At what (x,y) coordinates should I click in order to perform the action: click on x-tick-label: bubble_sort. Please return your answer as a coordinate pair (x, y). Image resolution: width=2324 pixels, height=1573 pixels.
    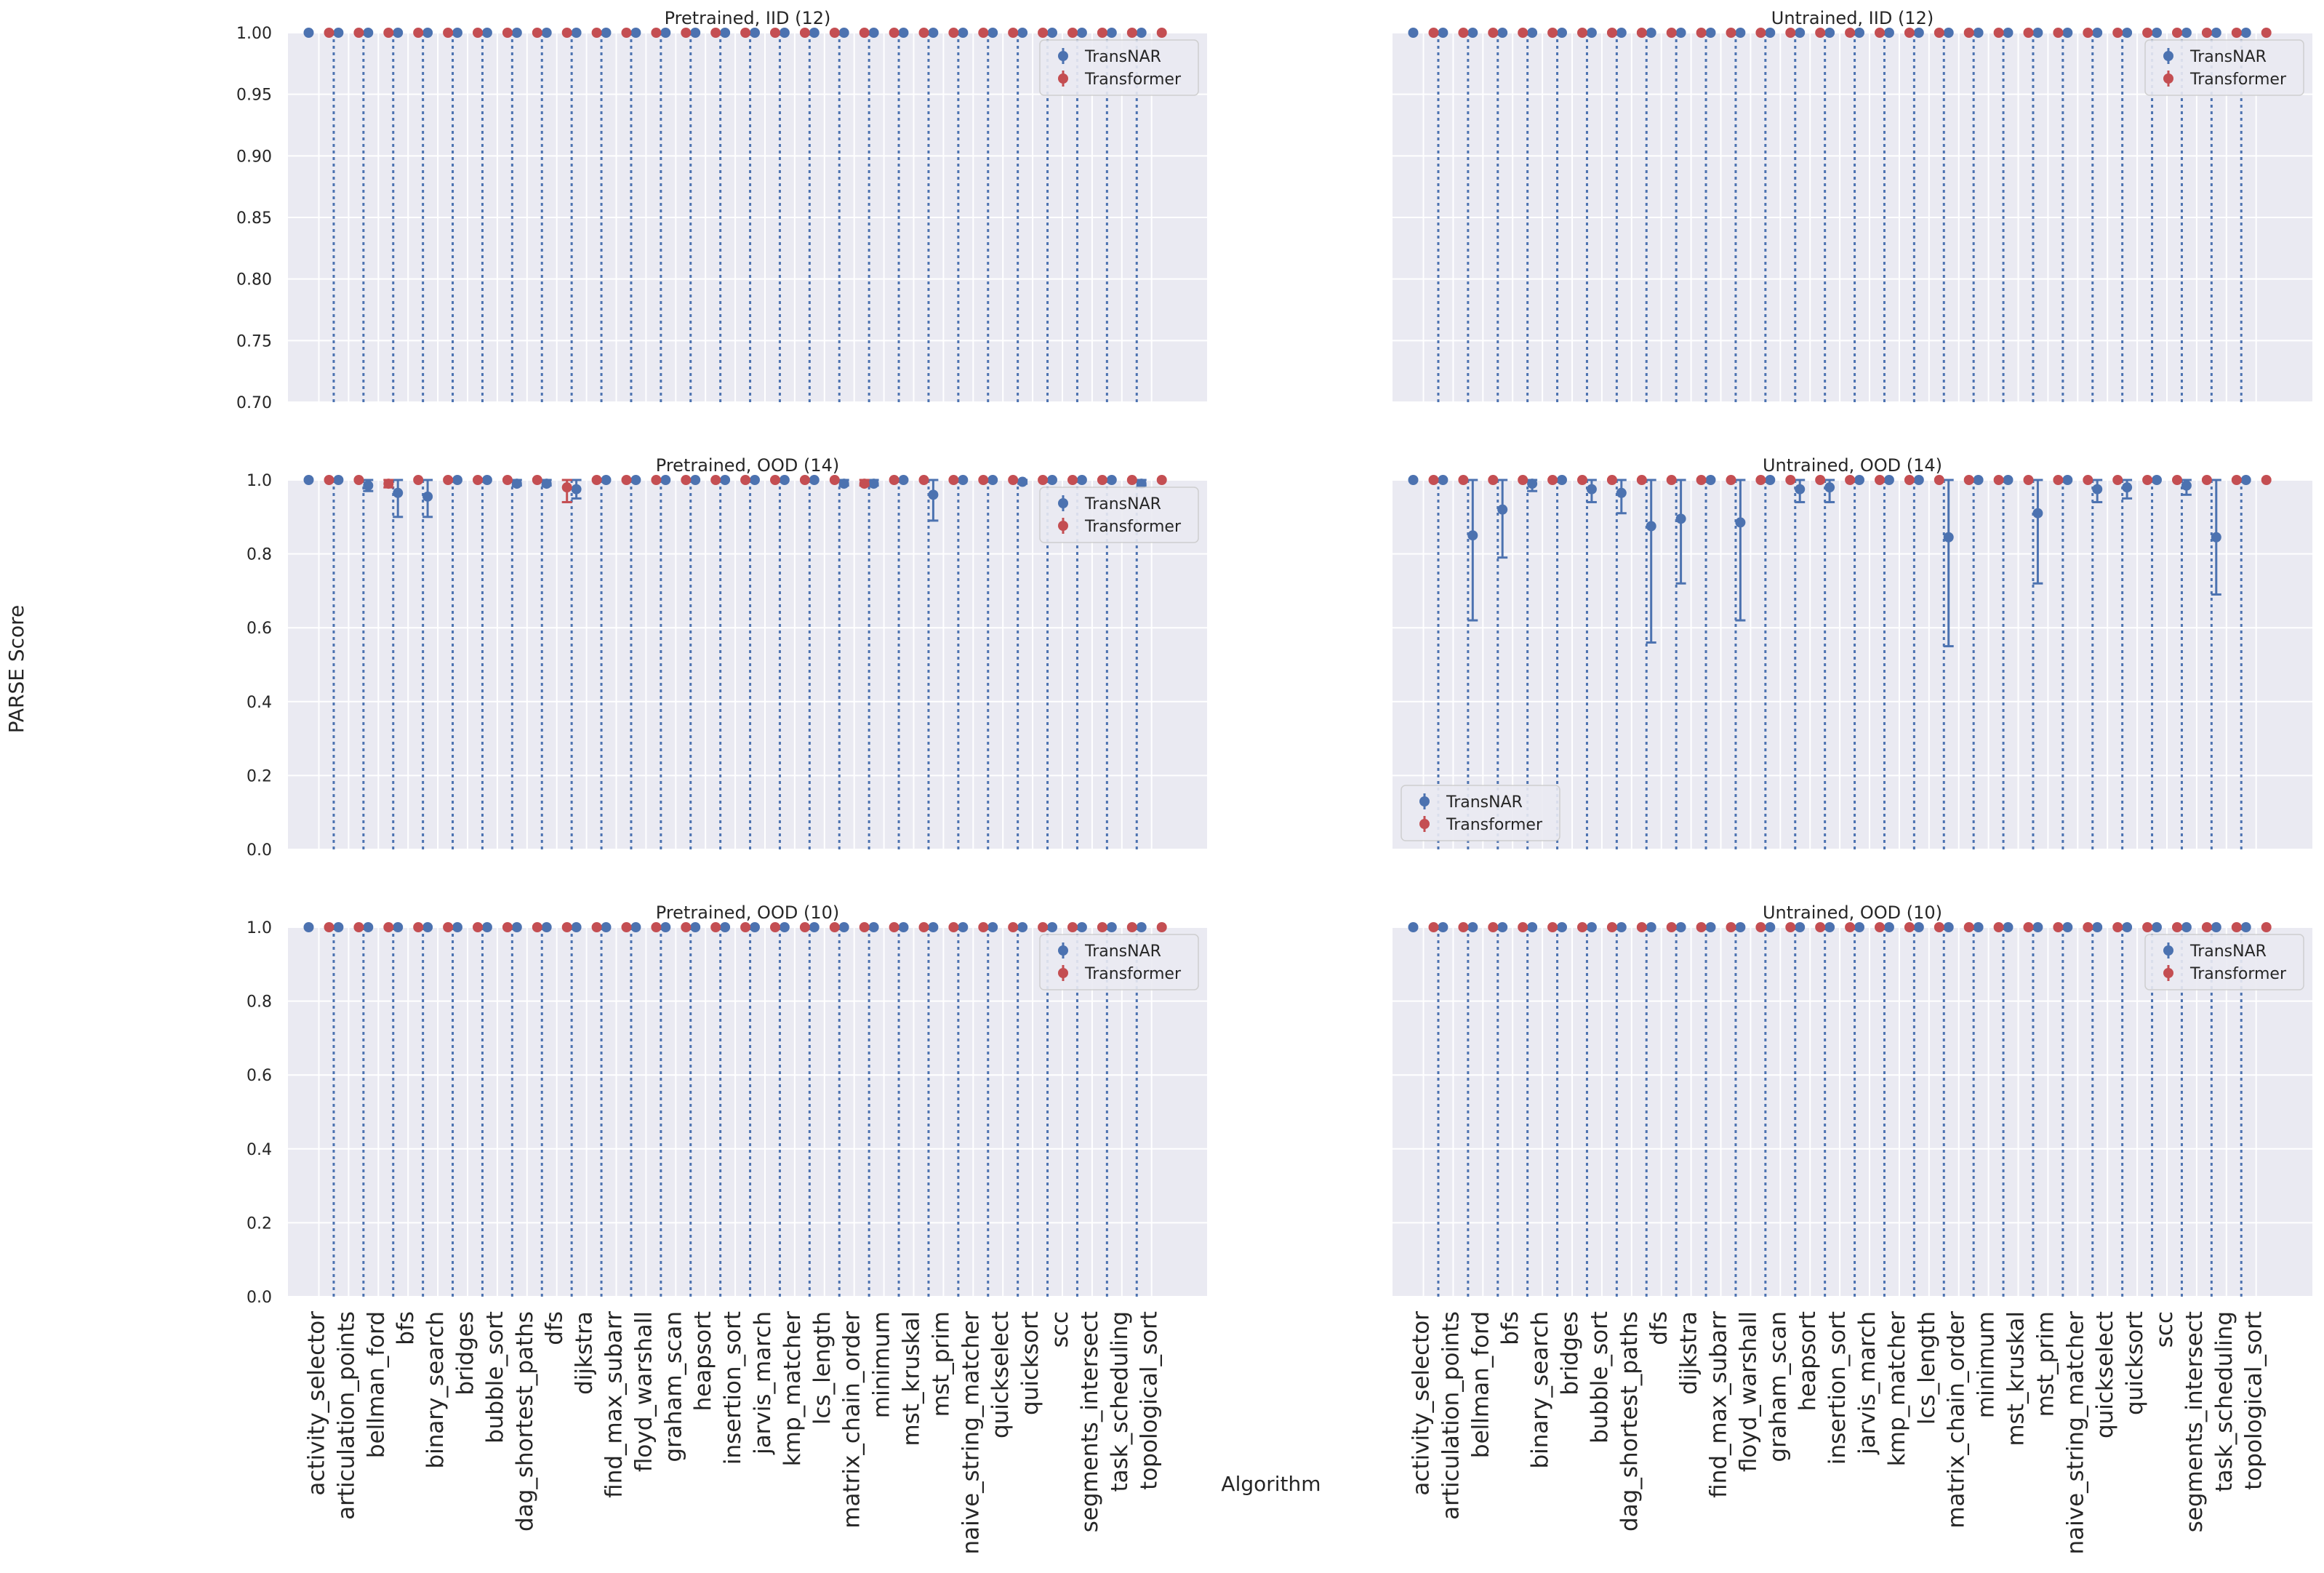
    Looking at the image, I should click on (1600, 1377).